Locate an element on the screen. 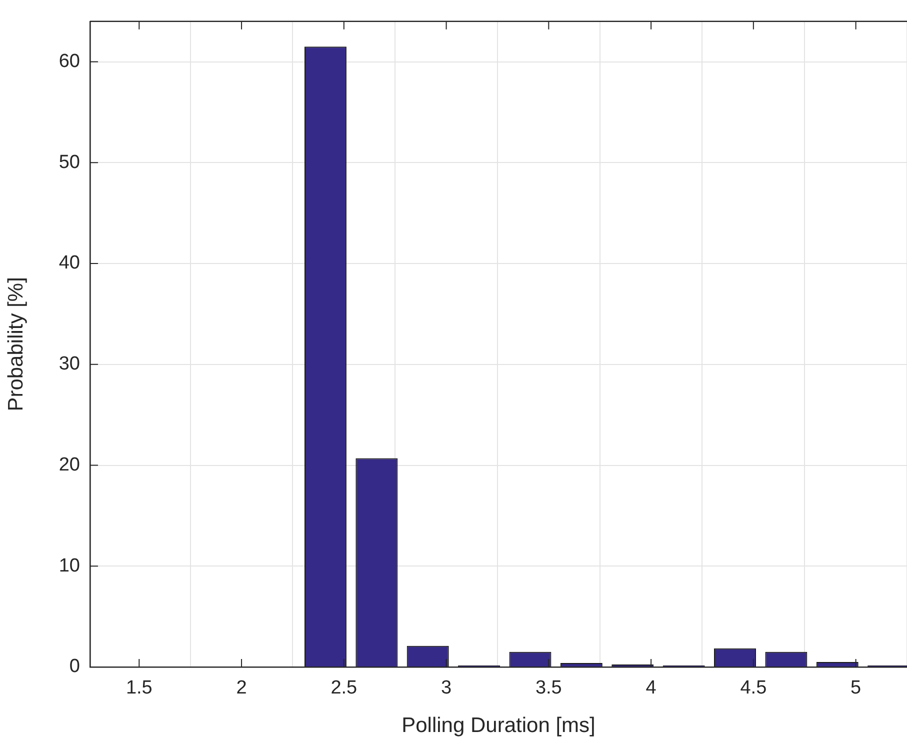  x-axis-title: Polling Duration [ms] is located at coordinates (499, 726).